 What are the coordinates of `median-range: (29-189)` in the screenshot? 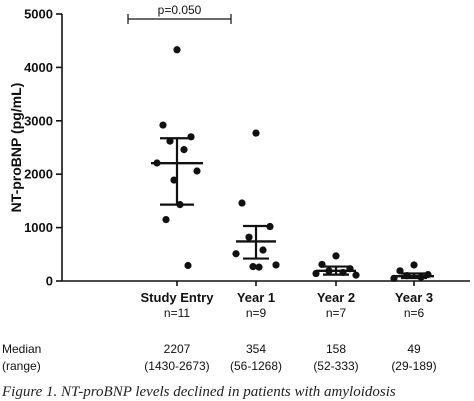 It's located at (413, 366).